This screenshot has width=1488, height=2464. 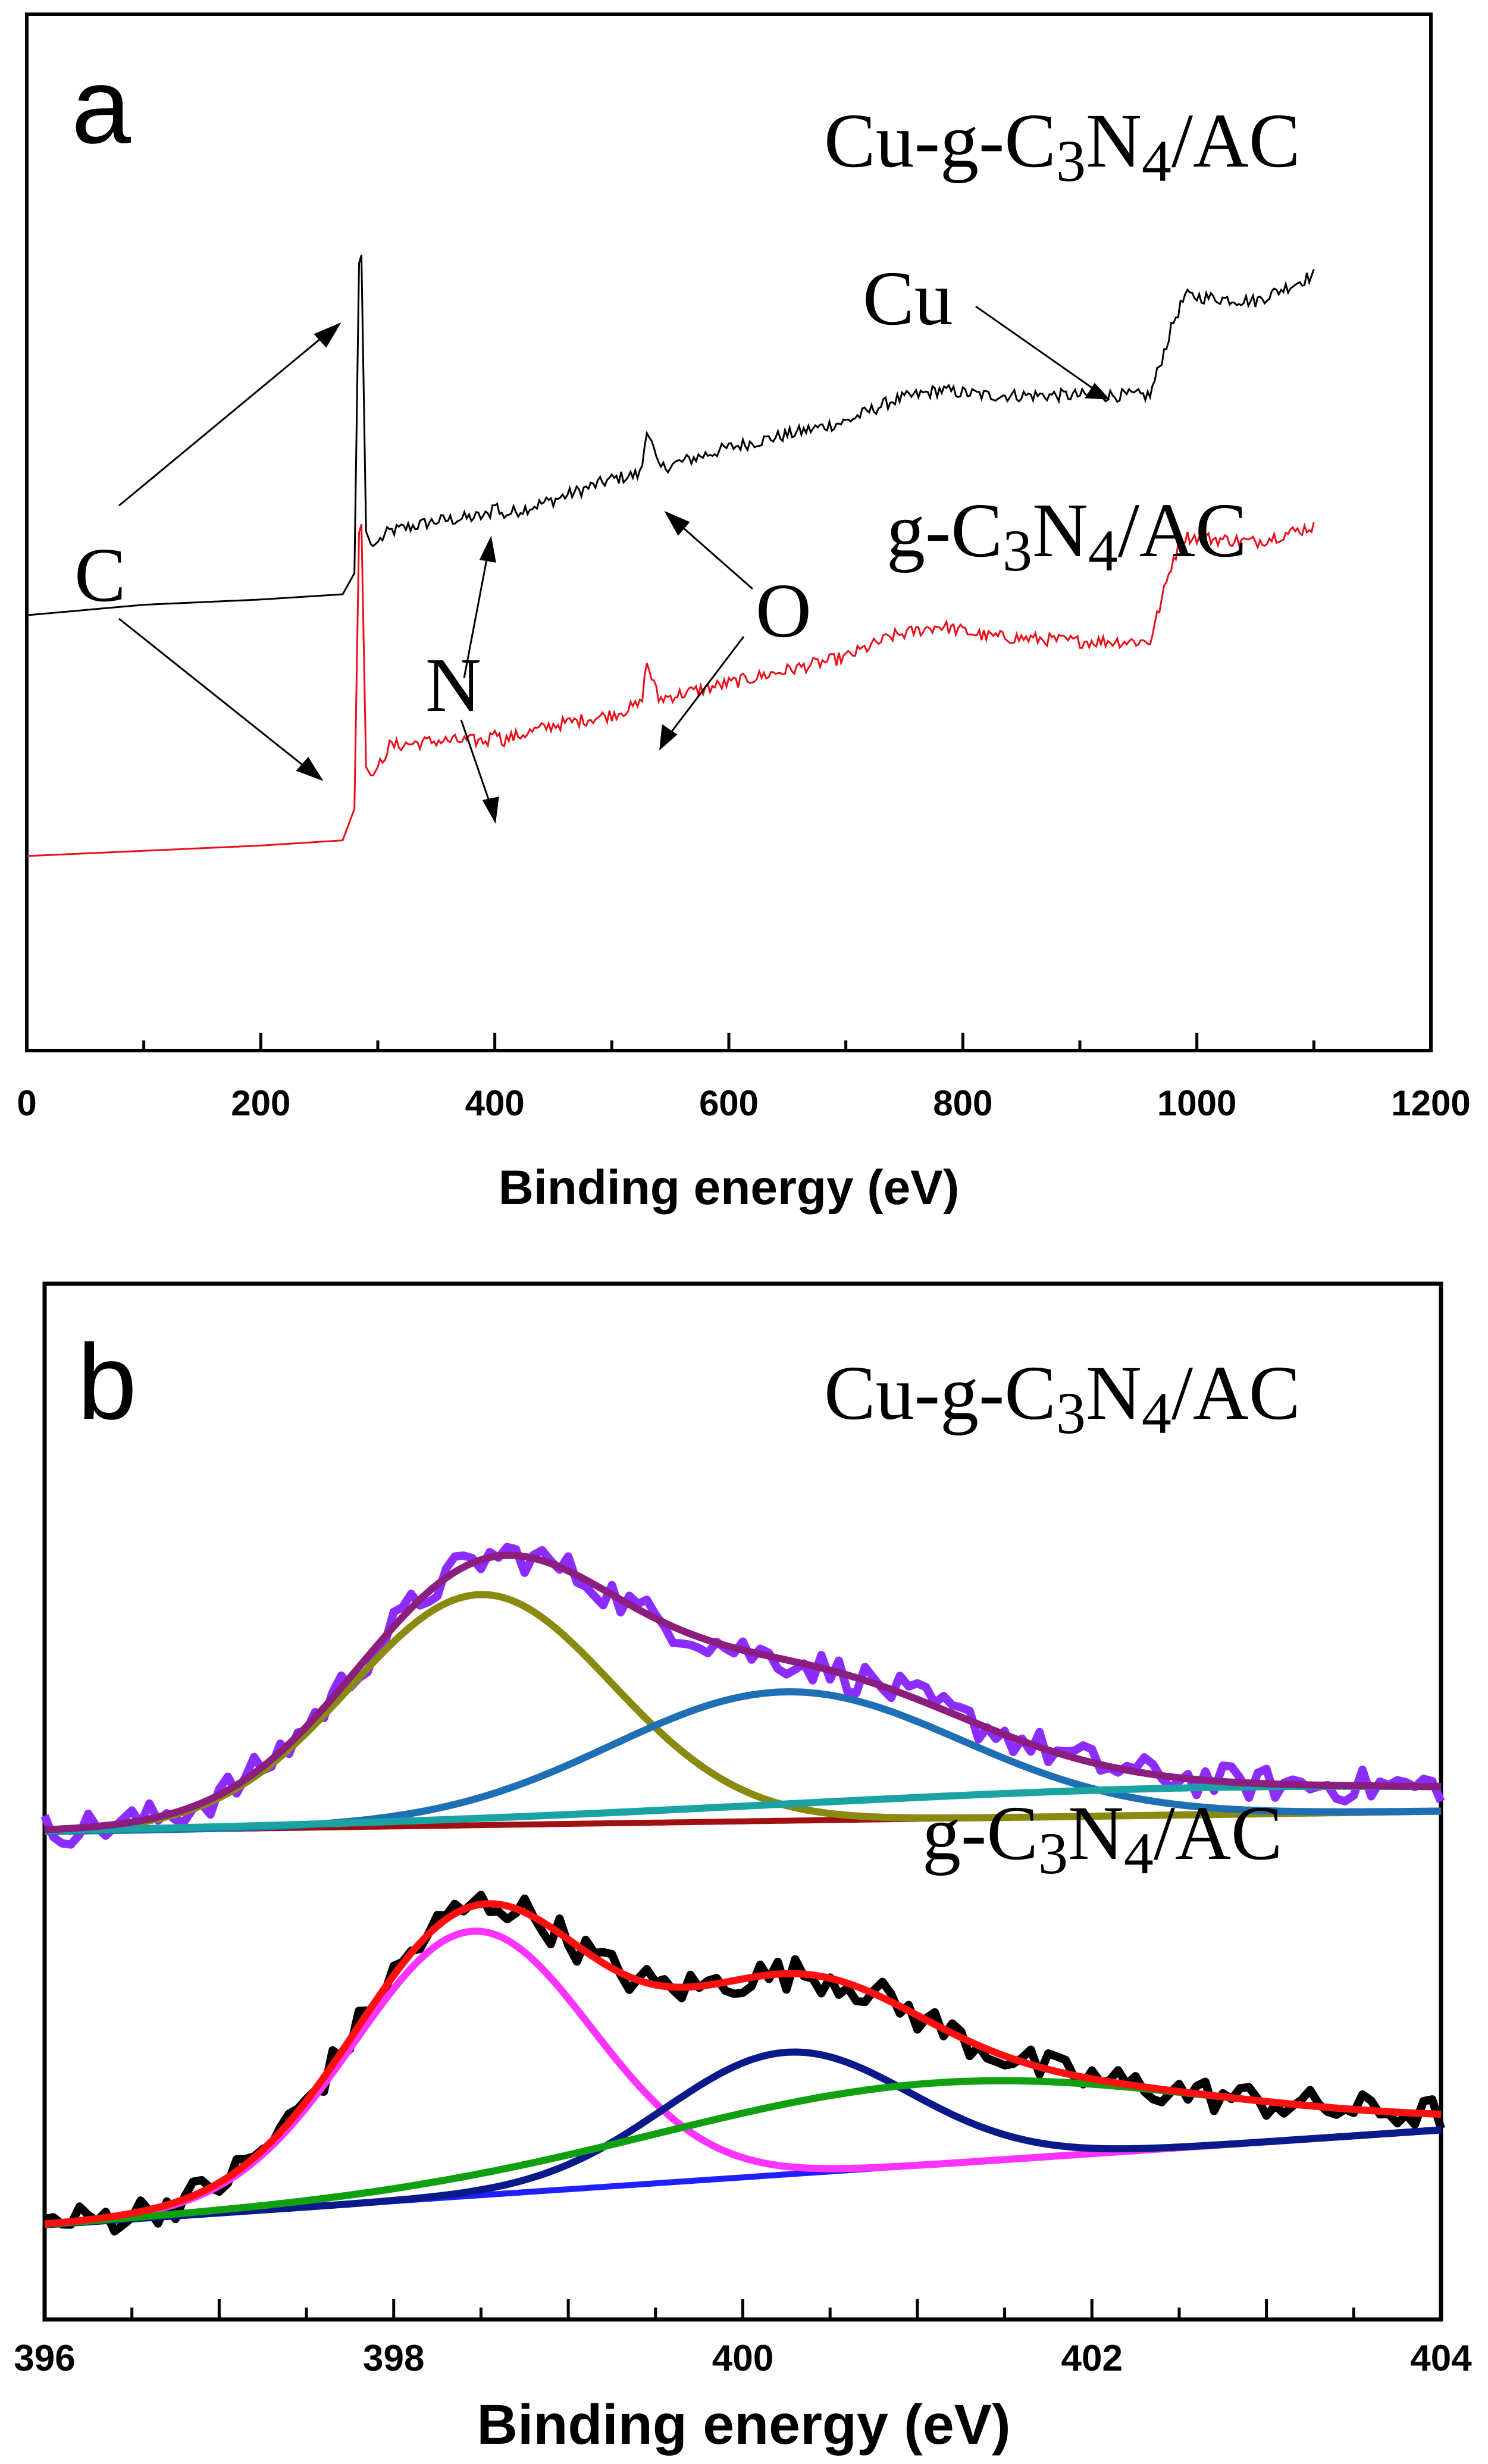 What do you see at coordinates (214, 694) in the screenshot?
I see `annotation-arrow-c-lower` at bounding box center [214, 694].